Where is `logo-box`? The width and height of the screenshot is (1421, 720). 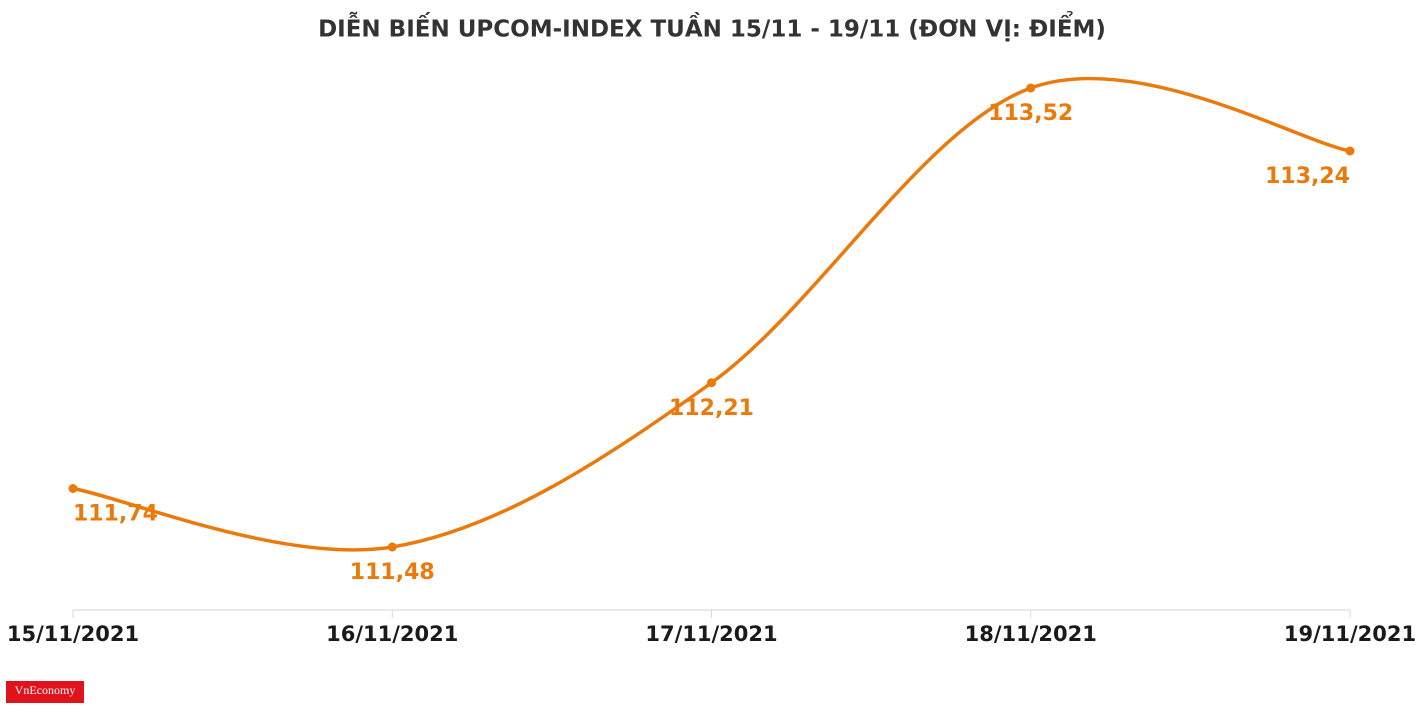
logo-box is located at coordinates (45, 692).